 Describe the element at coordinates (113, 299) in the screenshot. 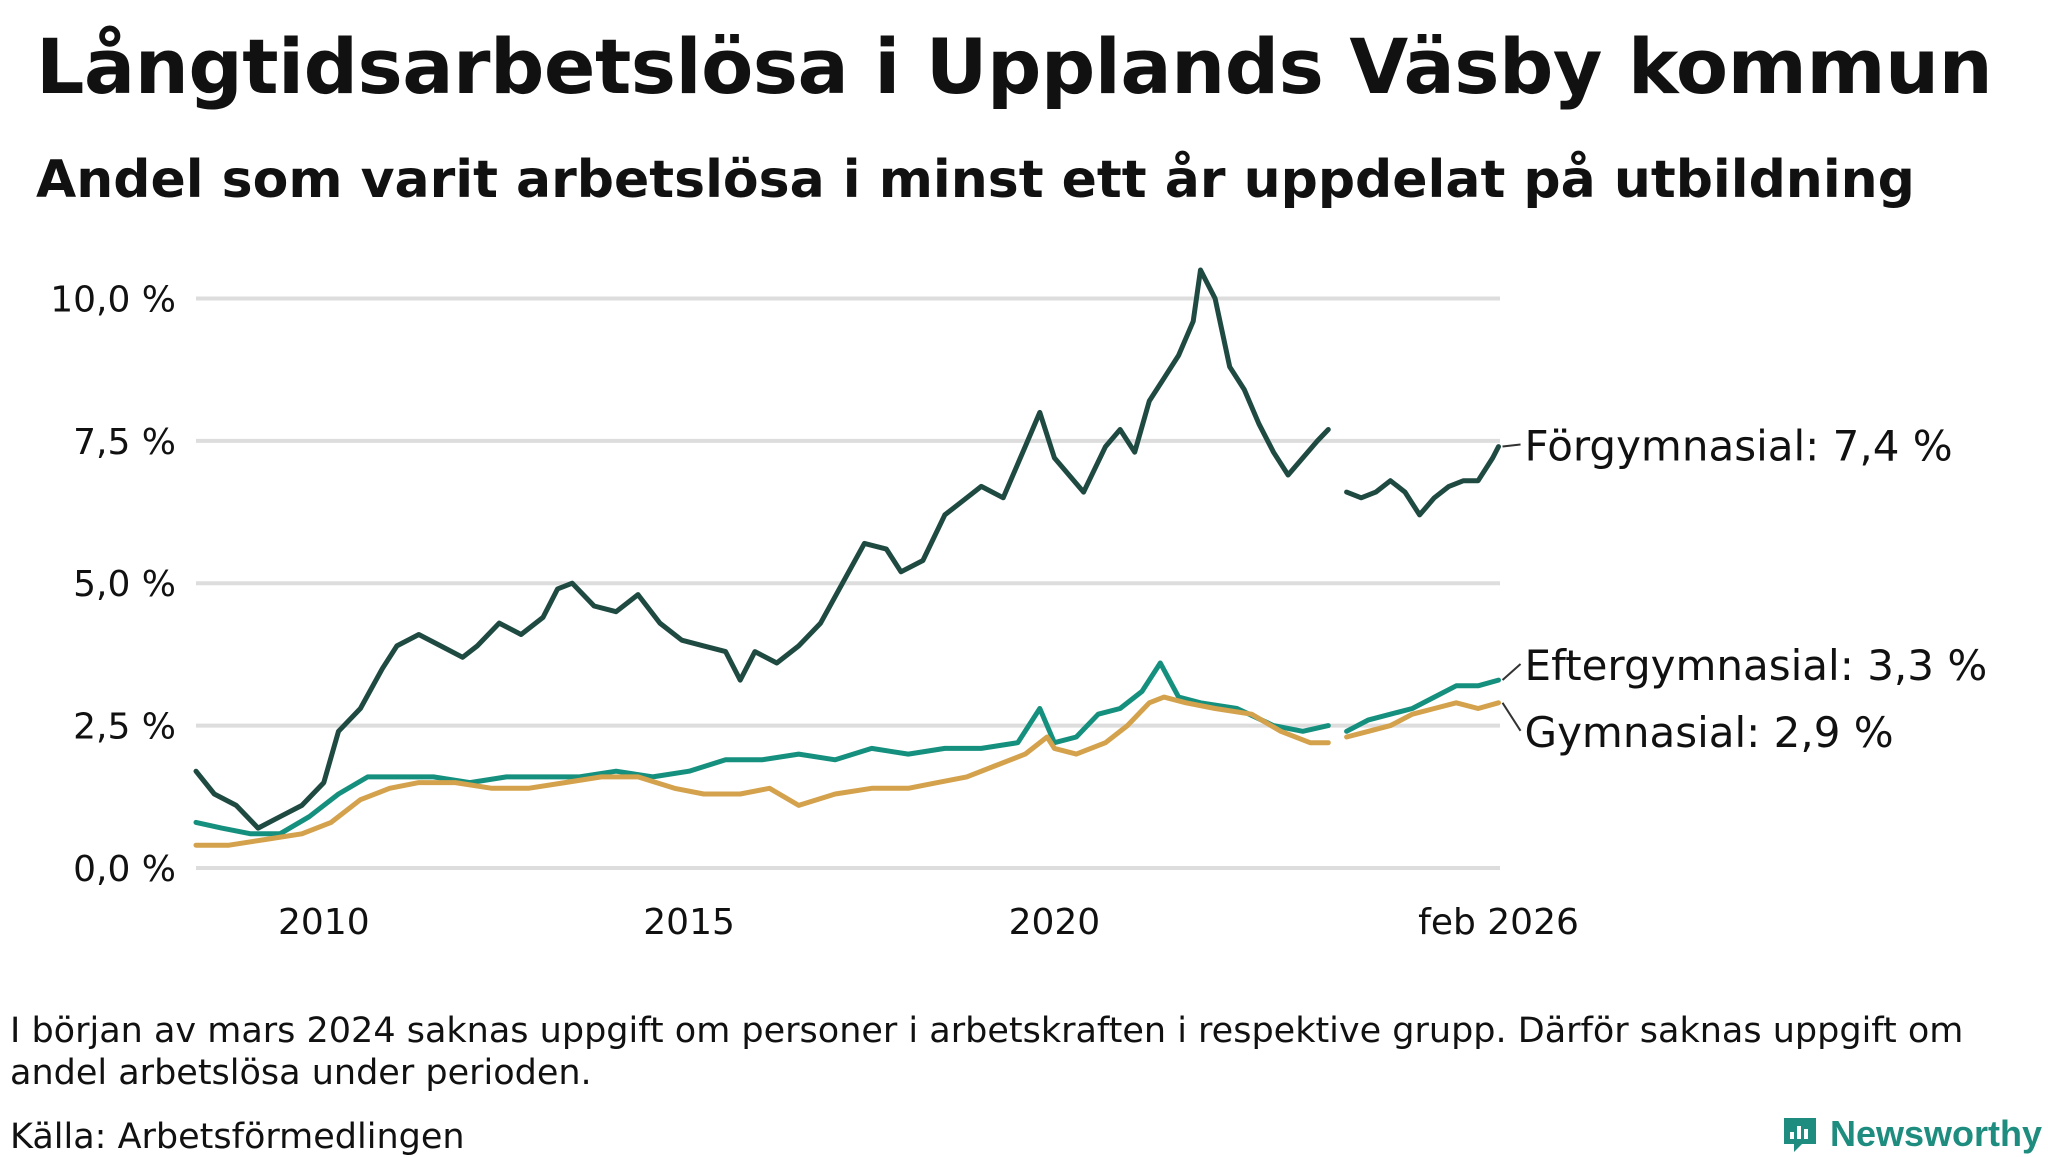

I see `y-tick-label: 10,0 %` at that location.